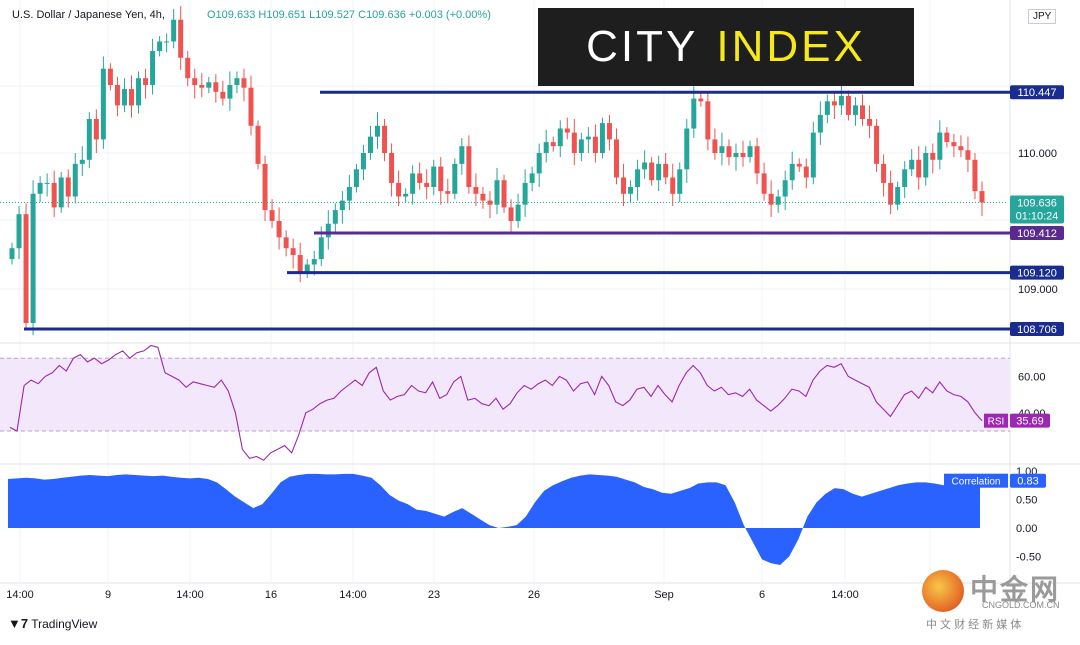 Image resolution: width=1080 pixels, height=645 pixels. Describe the element at coordinates (534, 595) in the screenshot. I see `time-tick-26: 26` at that location.